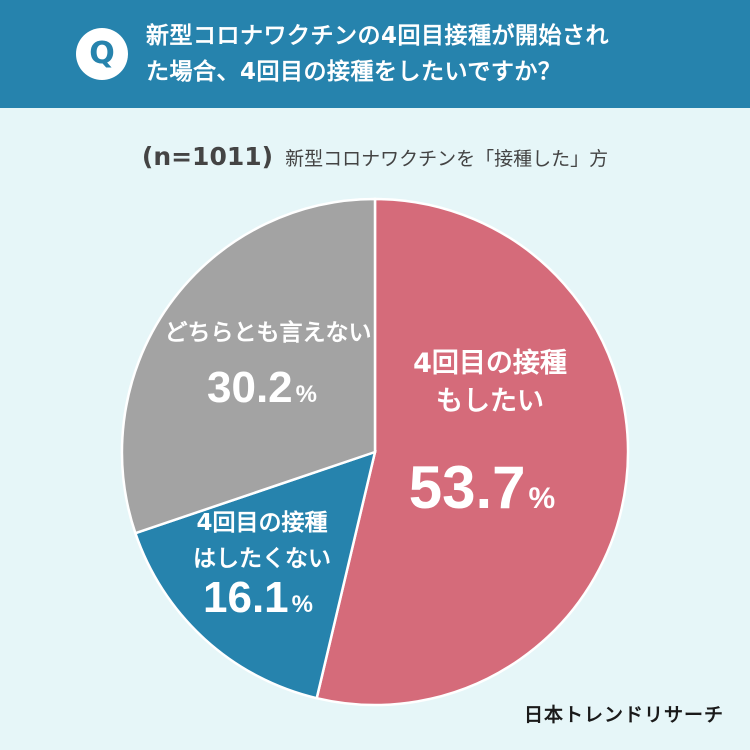  I want to click on slice-label-1-line-1: 4回目の接種, so click(490, 363).